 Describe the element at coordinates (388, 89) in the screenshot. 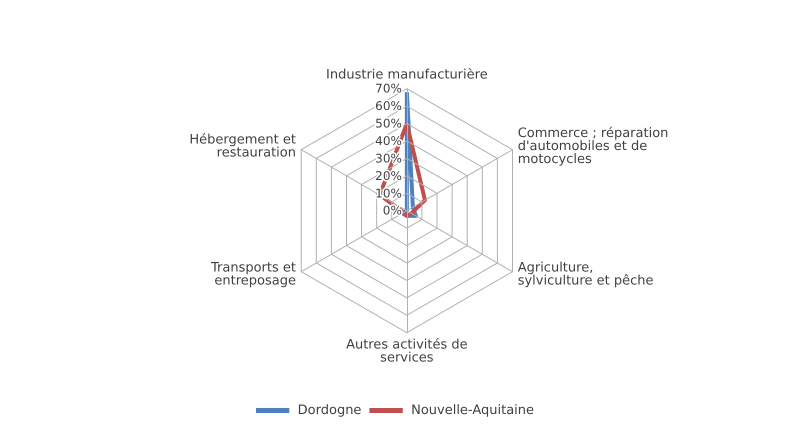

I see `y-tick-label: 70%` at that location.